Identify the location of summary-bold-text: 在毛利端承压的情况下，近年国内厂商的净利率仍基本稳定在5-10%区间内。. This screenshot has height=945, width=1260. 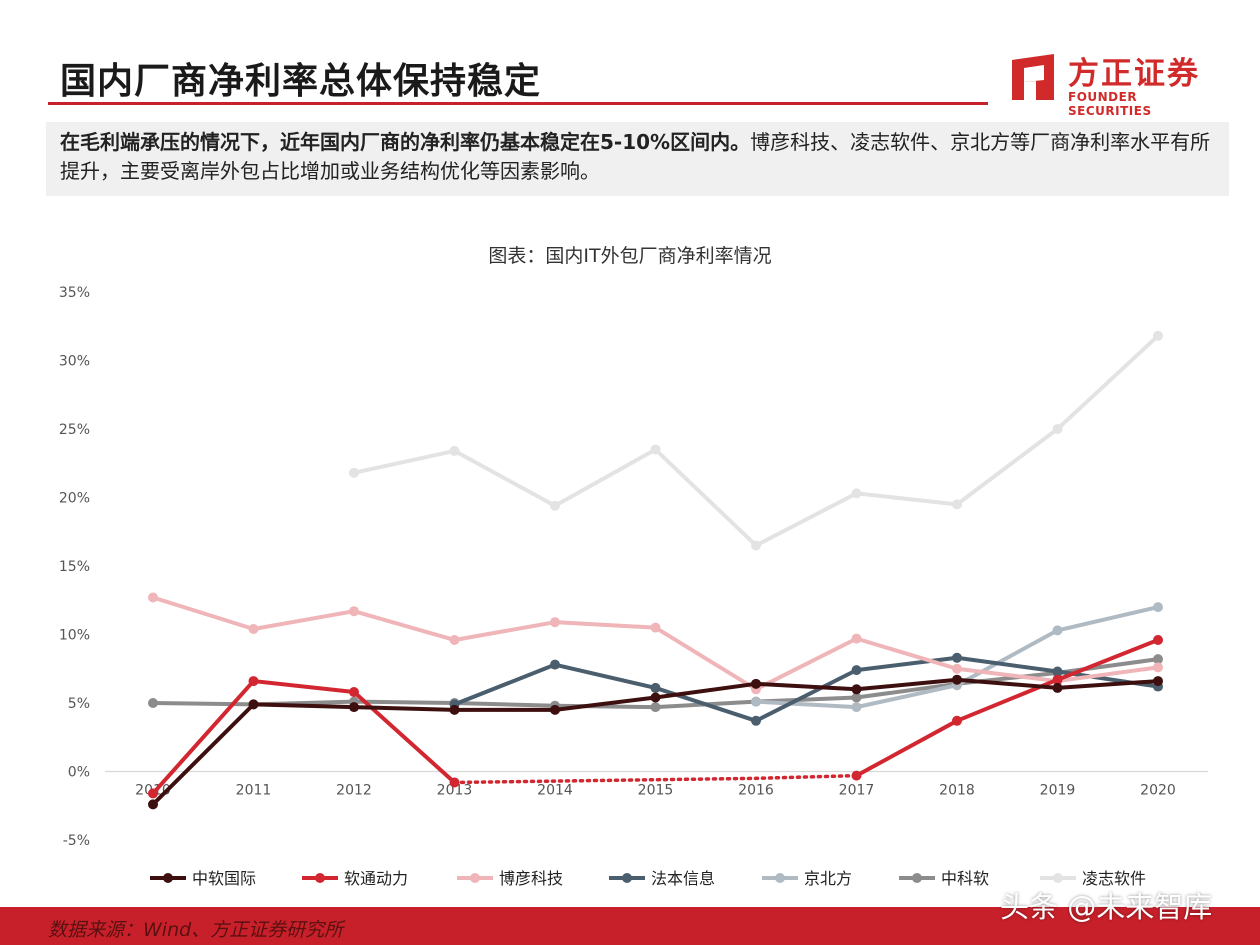
(405, 142).